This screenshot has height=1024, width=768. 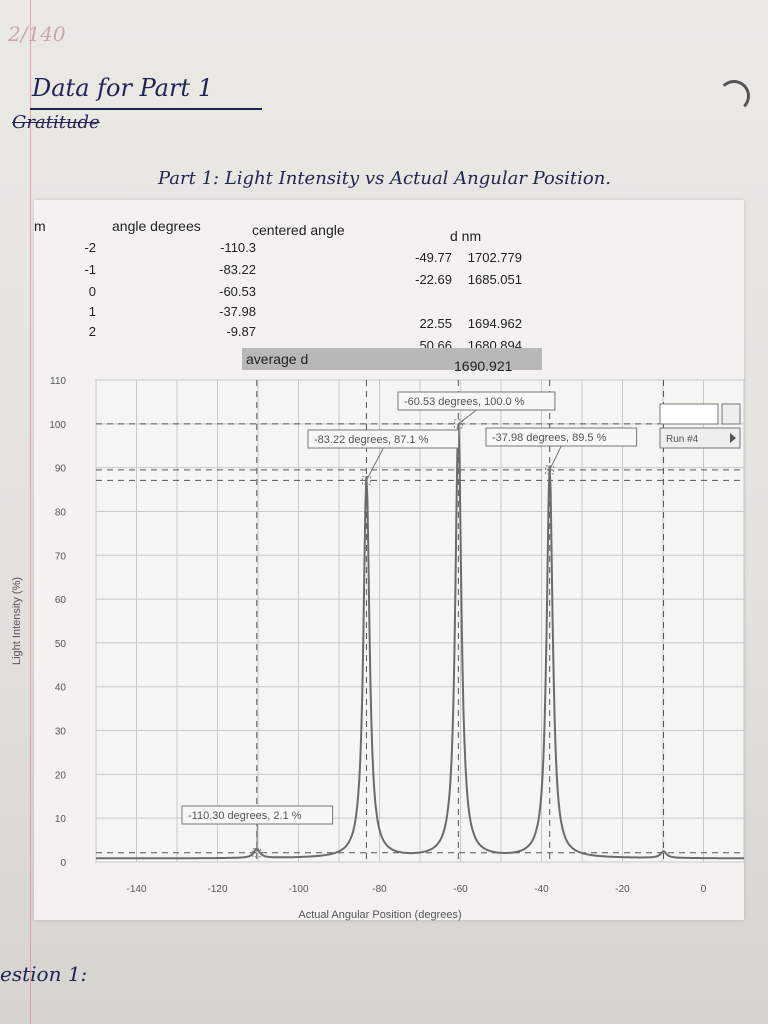 I want to click on cell-m: 0, so click(x=92, y=291).